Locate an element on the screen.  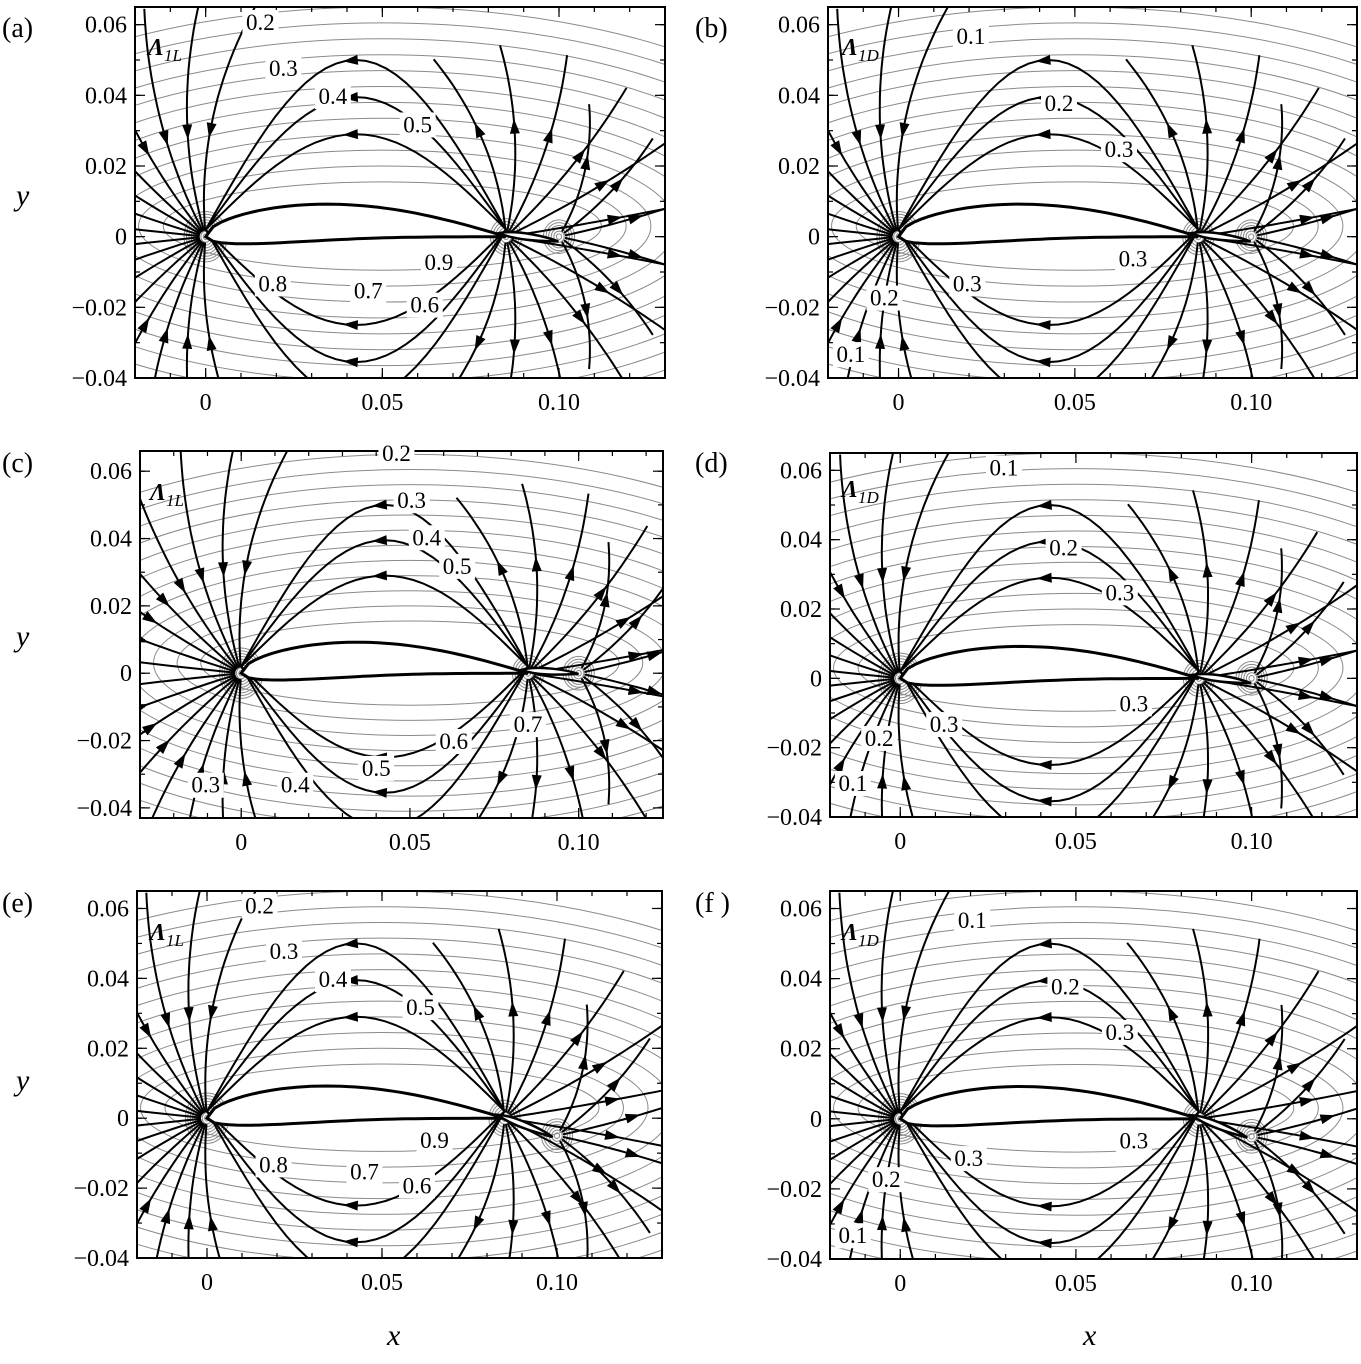
contour-label: 0.3 is located at coordinates (205, 785).